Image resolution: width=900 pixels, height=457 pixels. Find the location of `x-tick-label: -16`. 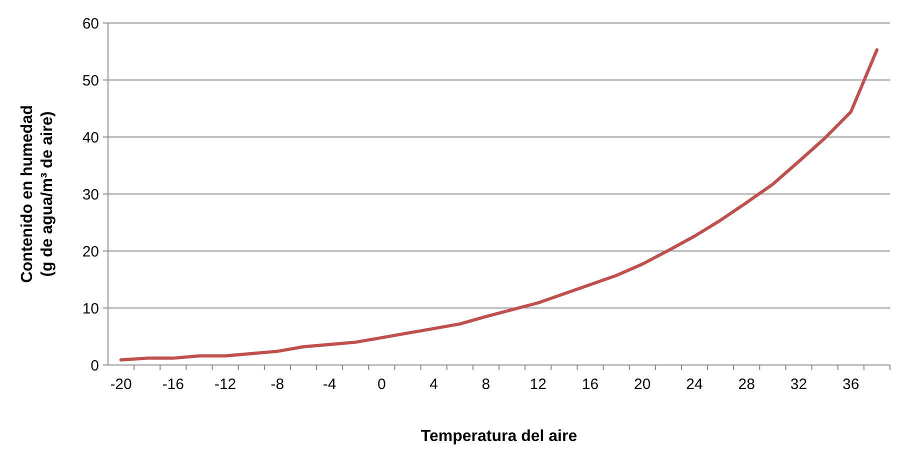

x-tick-label: -16 is located at coordinates (173, 384).